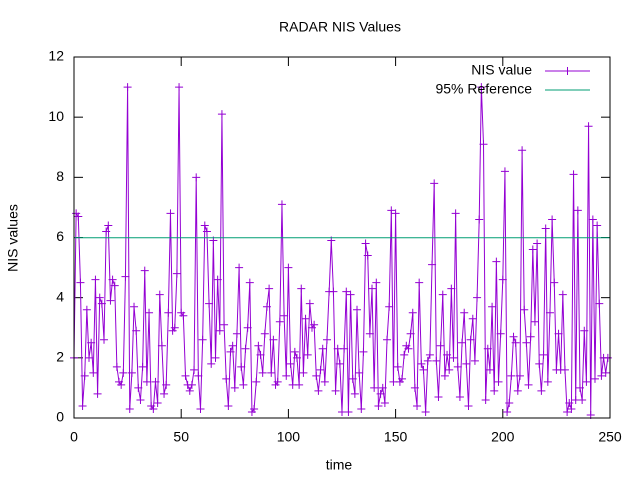 This screenshot has height=480, width=640. What do you see at coordinates (181, 437) in the screenshot?
I see `x-tick-label: 50` at bounding box center [181, 437].